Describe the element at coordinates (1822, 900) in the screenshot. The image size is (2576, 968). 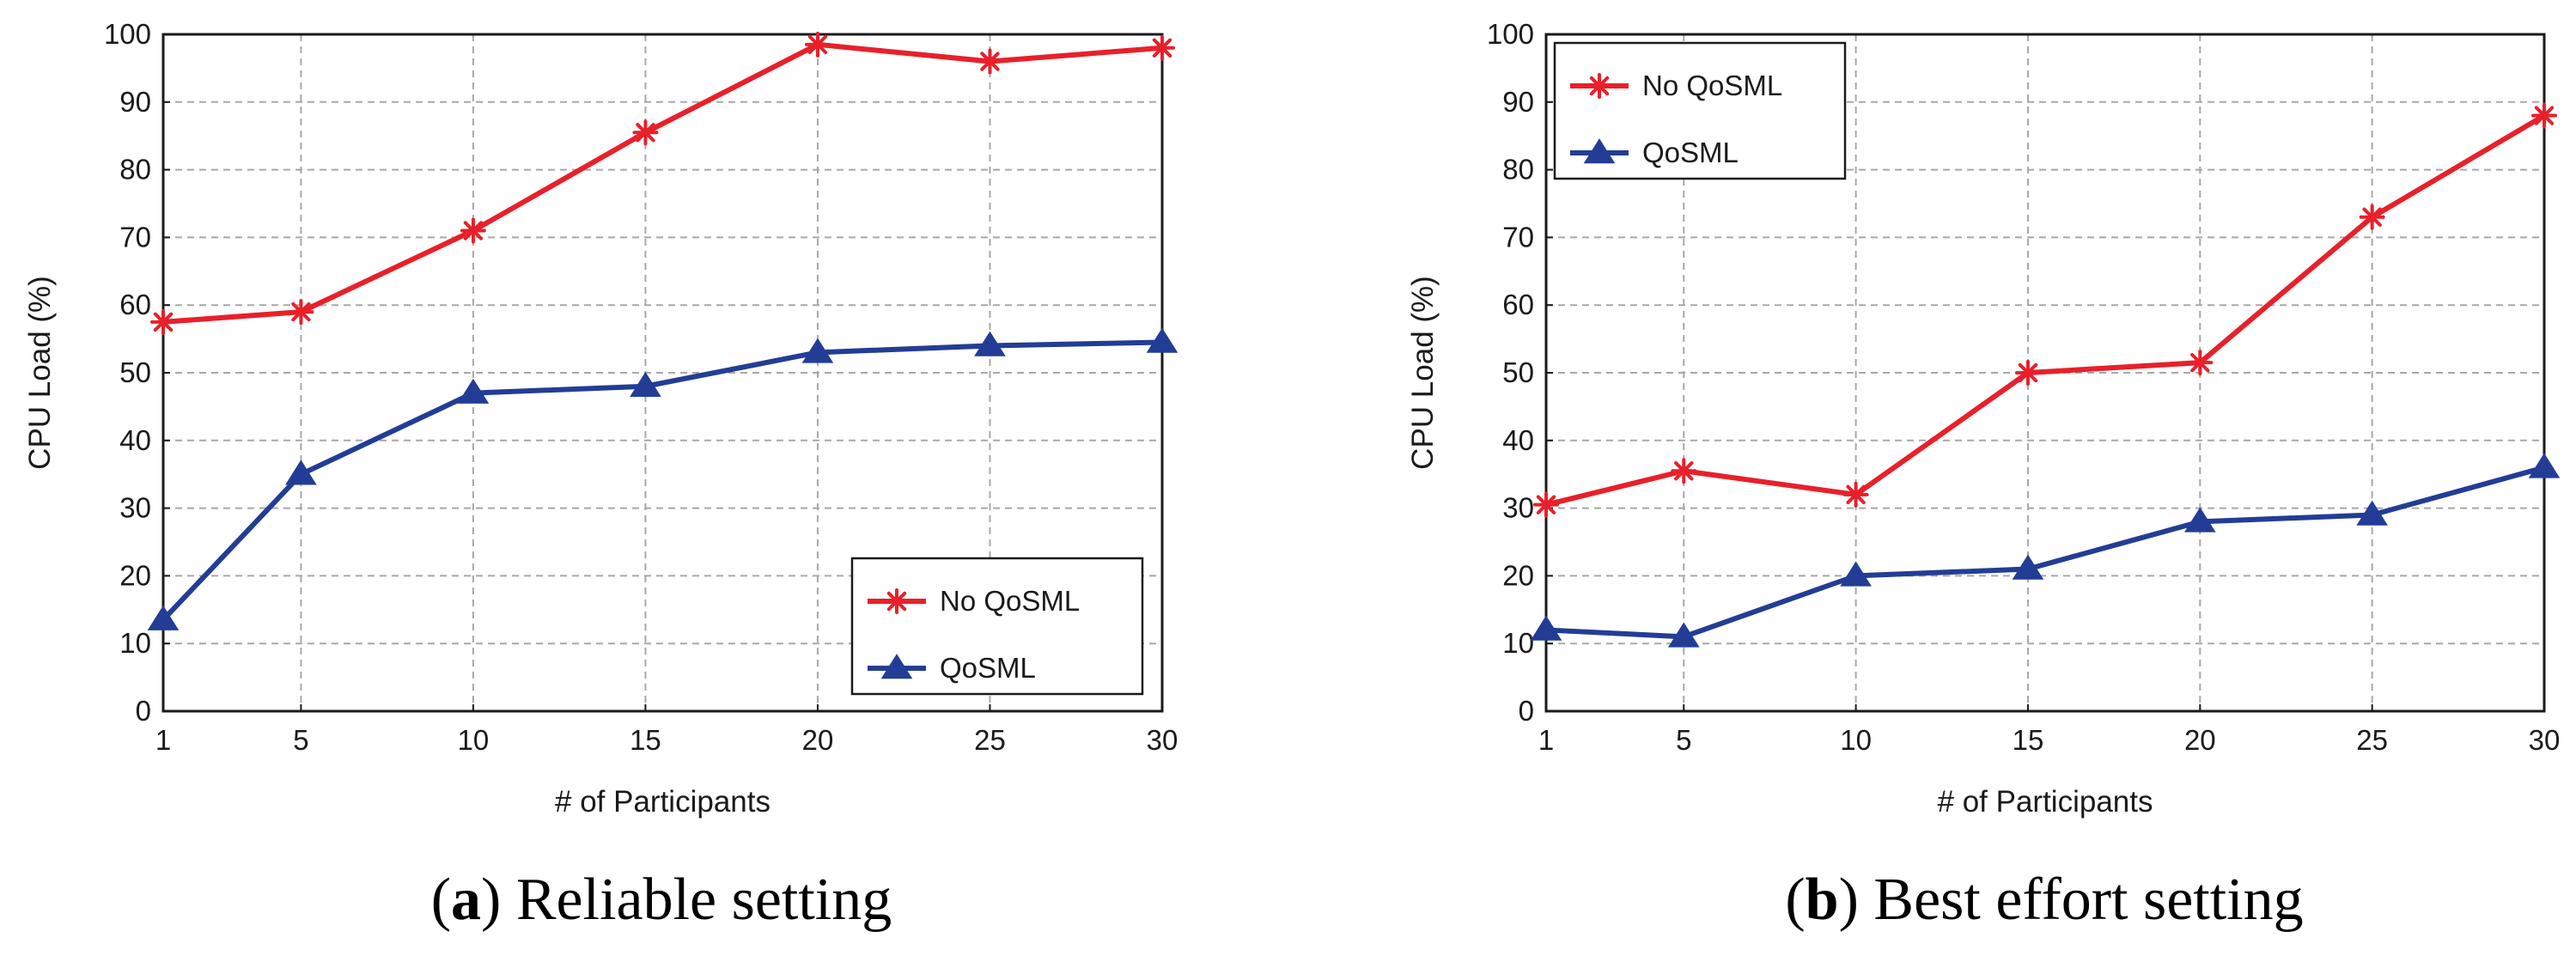
I see `caption-letter: b` at that location.